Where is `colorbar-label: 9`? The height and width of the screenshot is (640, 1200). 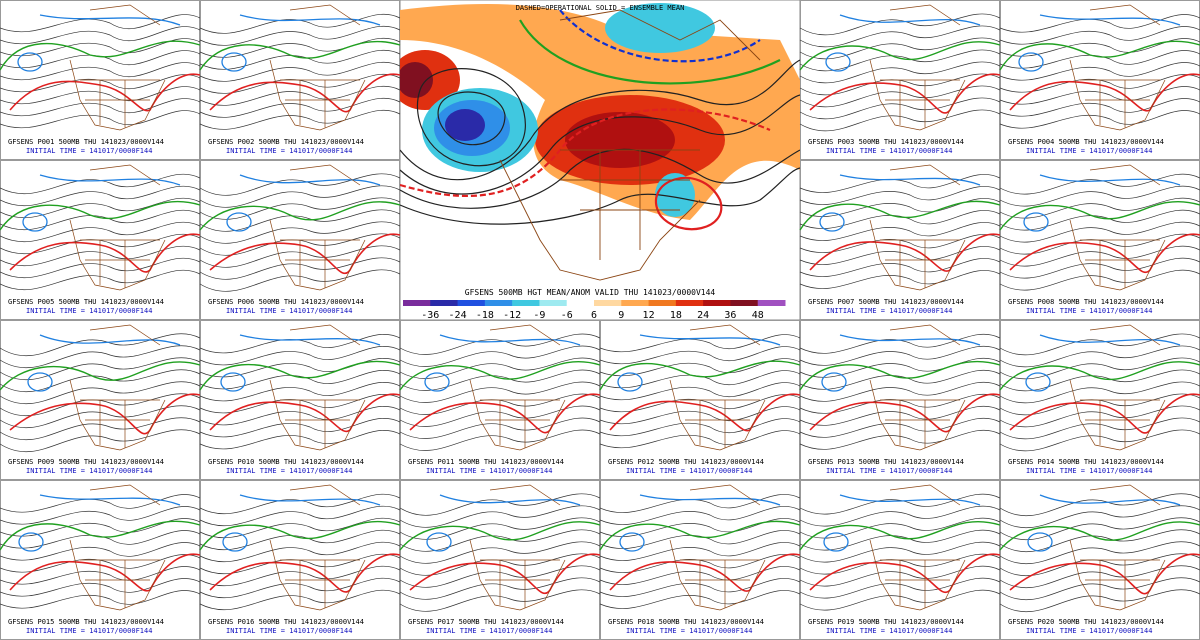 colorbar-label: 9 is located at coordinates (621, 315).